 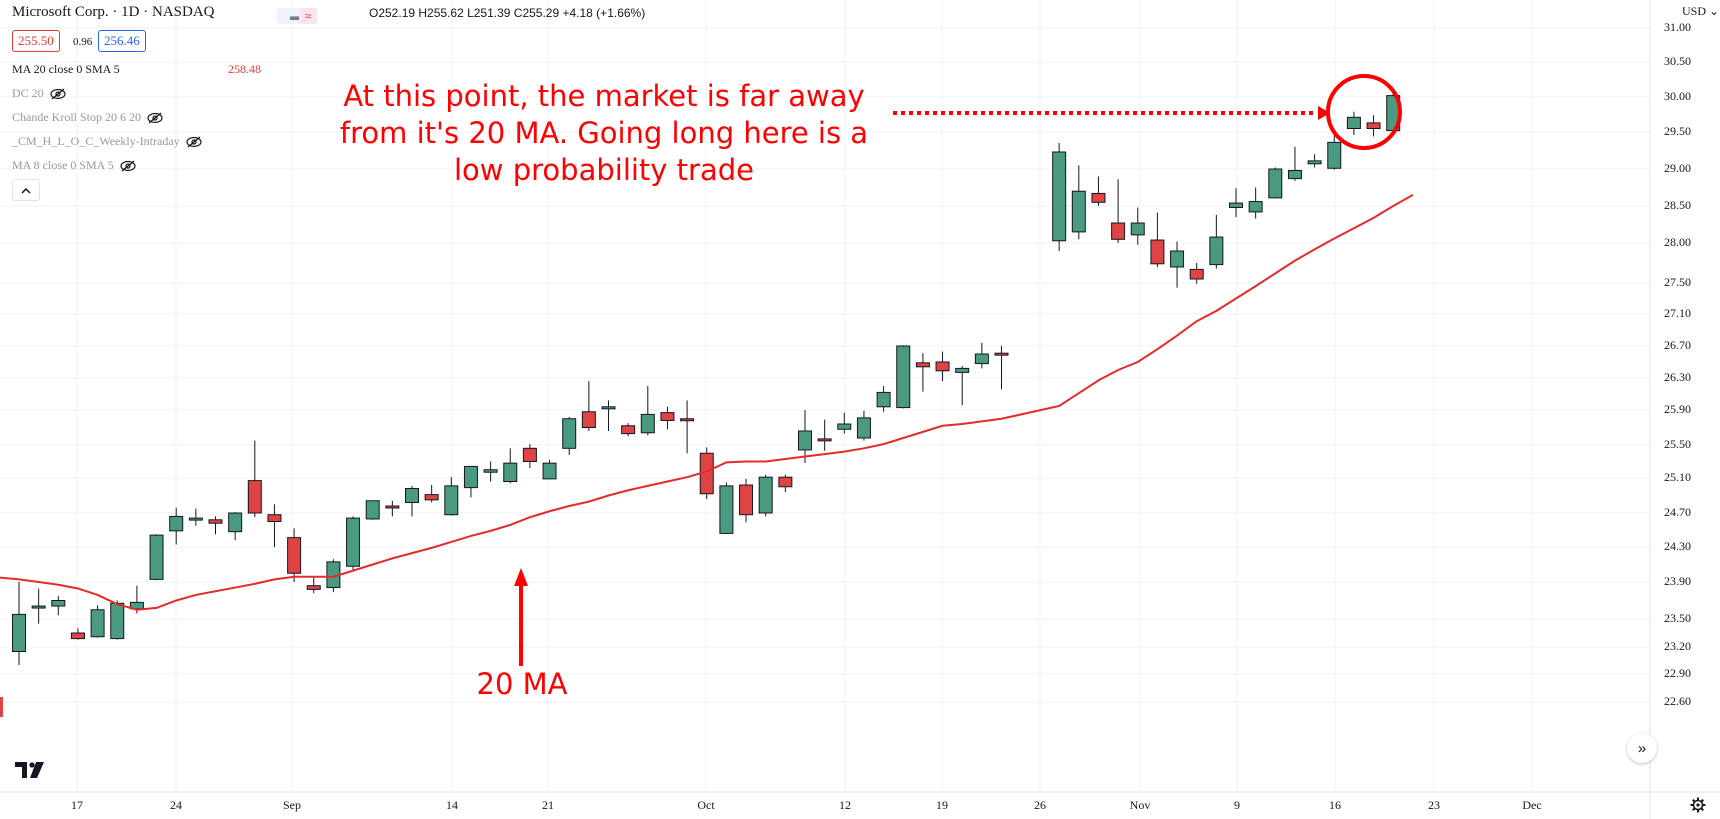 What do you see at coordinates (1, 707) in the screenshot?
I see `left-edge-marker` at bounding box center [1, 707].